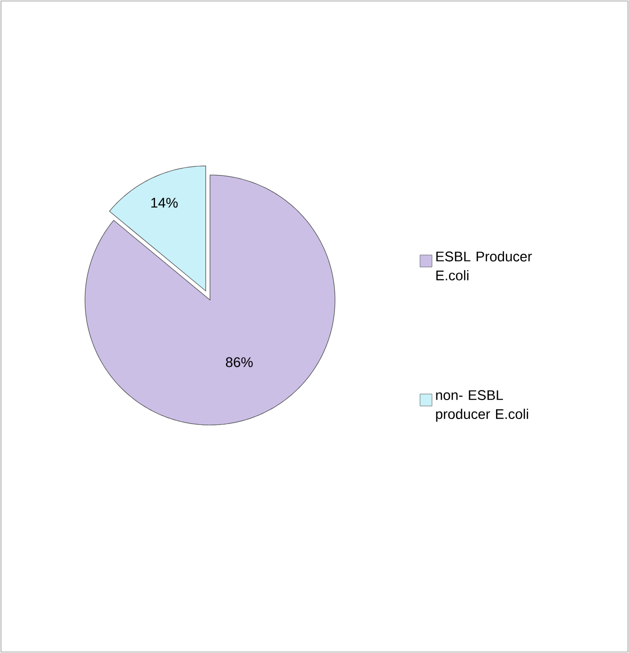  What do you see at coordinates (164, 203) in the screenshot?
I see `data-label: 14%` at bounding box center [164, 203].